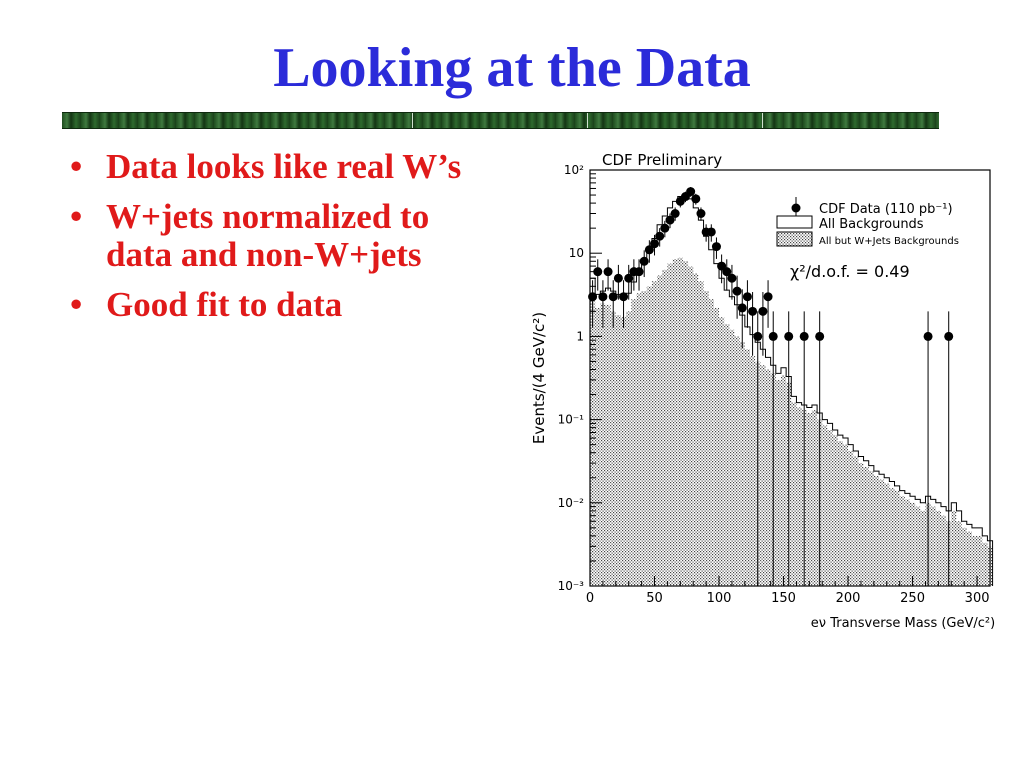  I want to click on y-axis-label: Events/(4 GeV/c²), so click(539, 378).